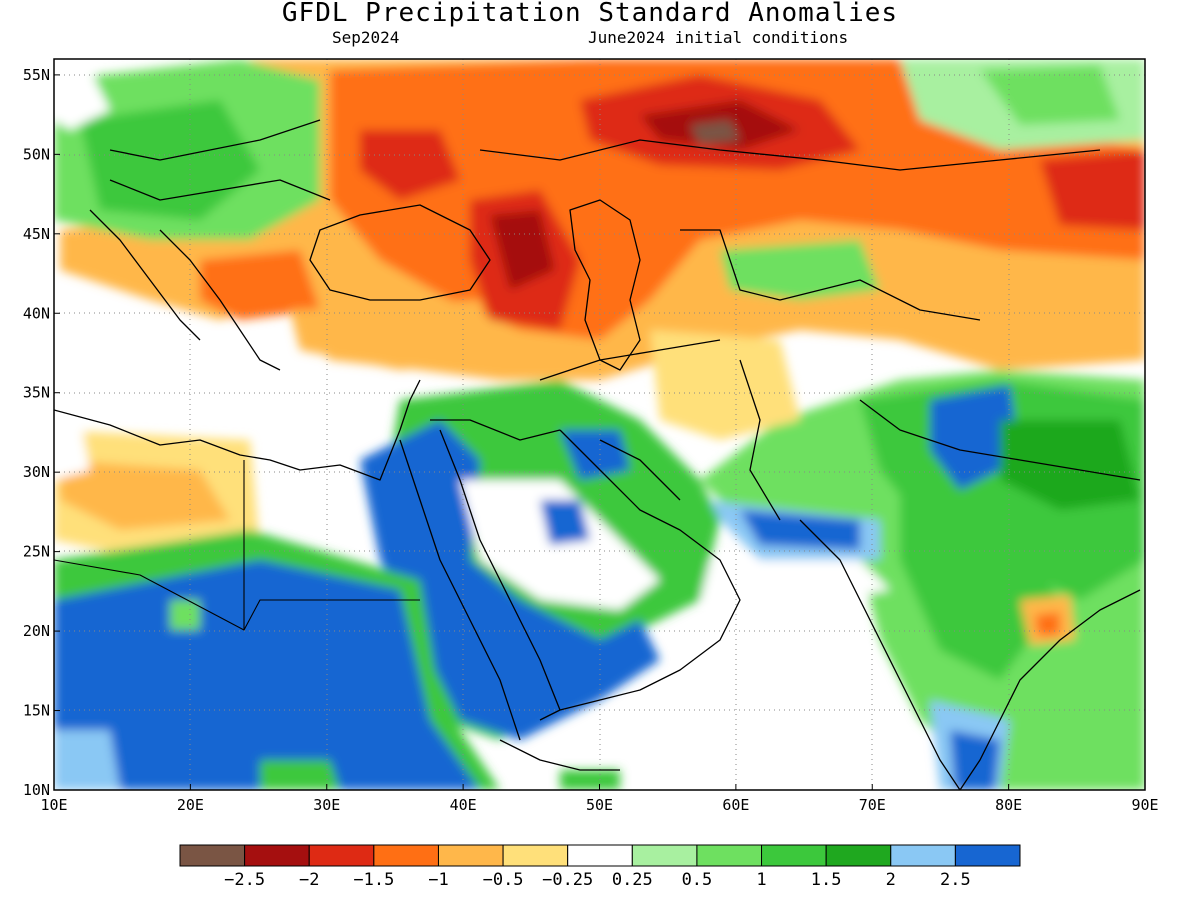 The width and height of the screenshot is (1200, 900). I want to click on lon-tick-label: 20E, so click(190, 805).